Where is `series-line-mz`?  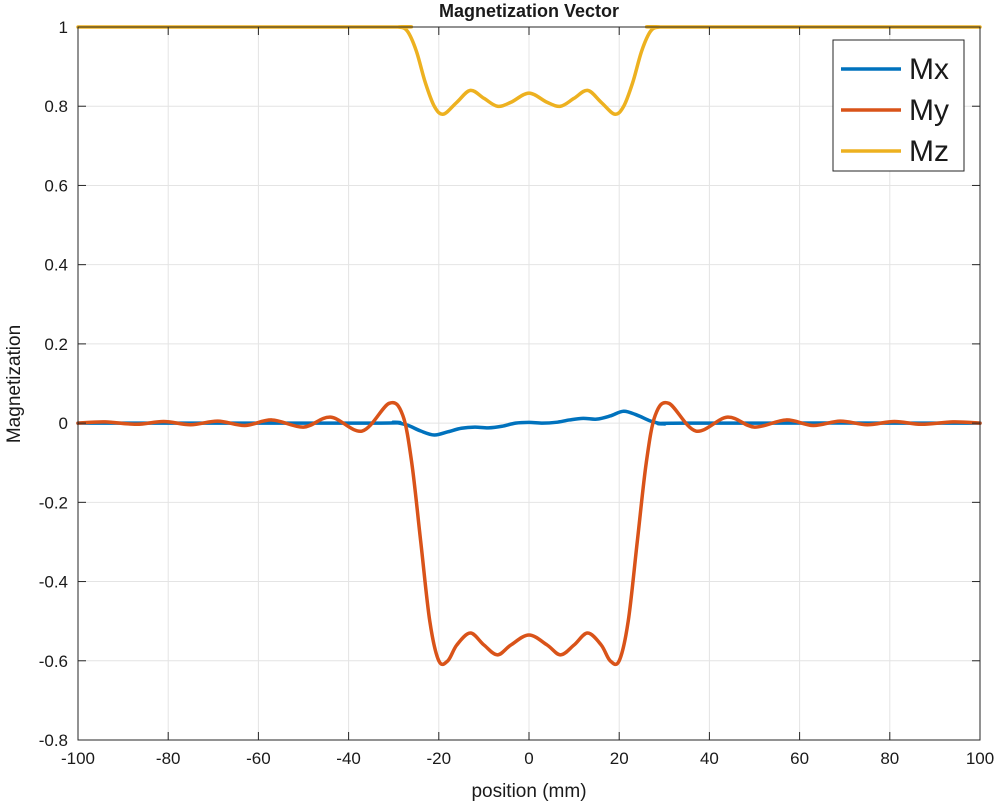
series-line-mz is located at coordinates (529, 70).